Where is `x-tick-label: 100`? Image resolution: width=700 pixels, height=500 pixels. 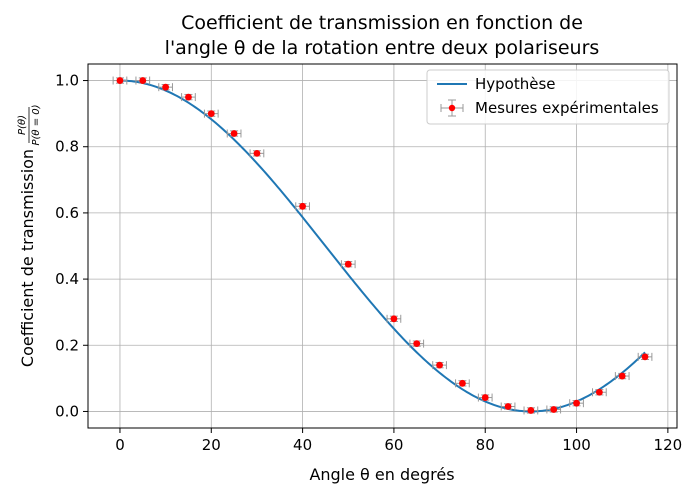 x-tick-label: 100 is located at coordinates (576, 445).